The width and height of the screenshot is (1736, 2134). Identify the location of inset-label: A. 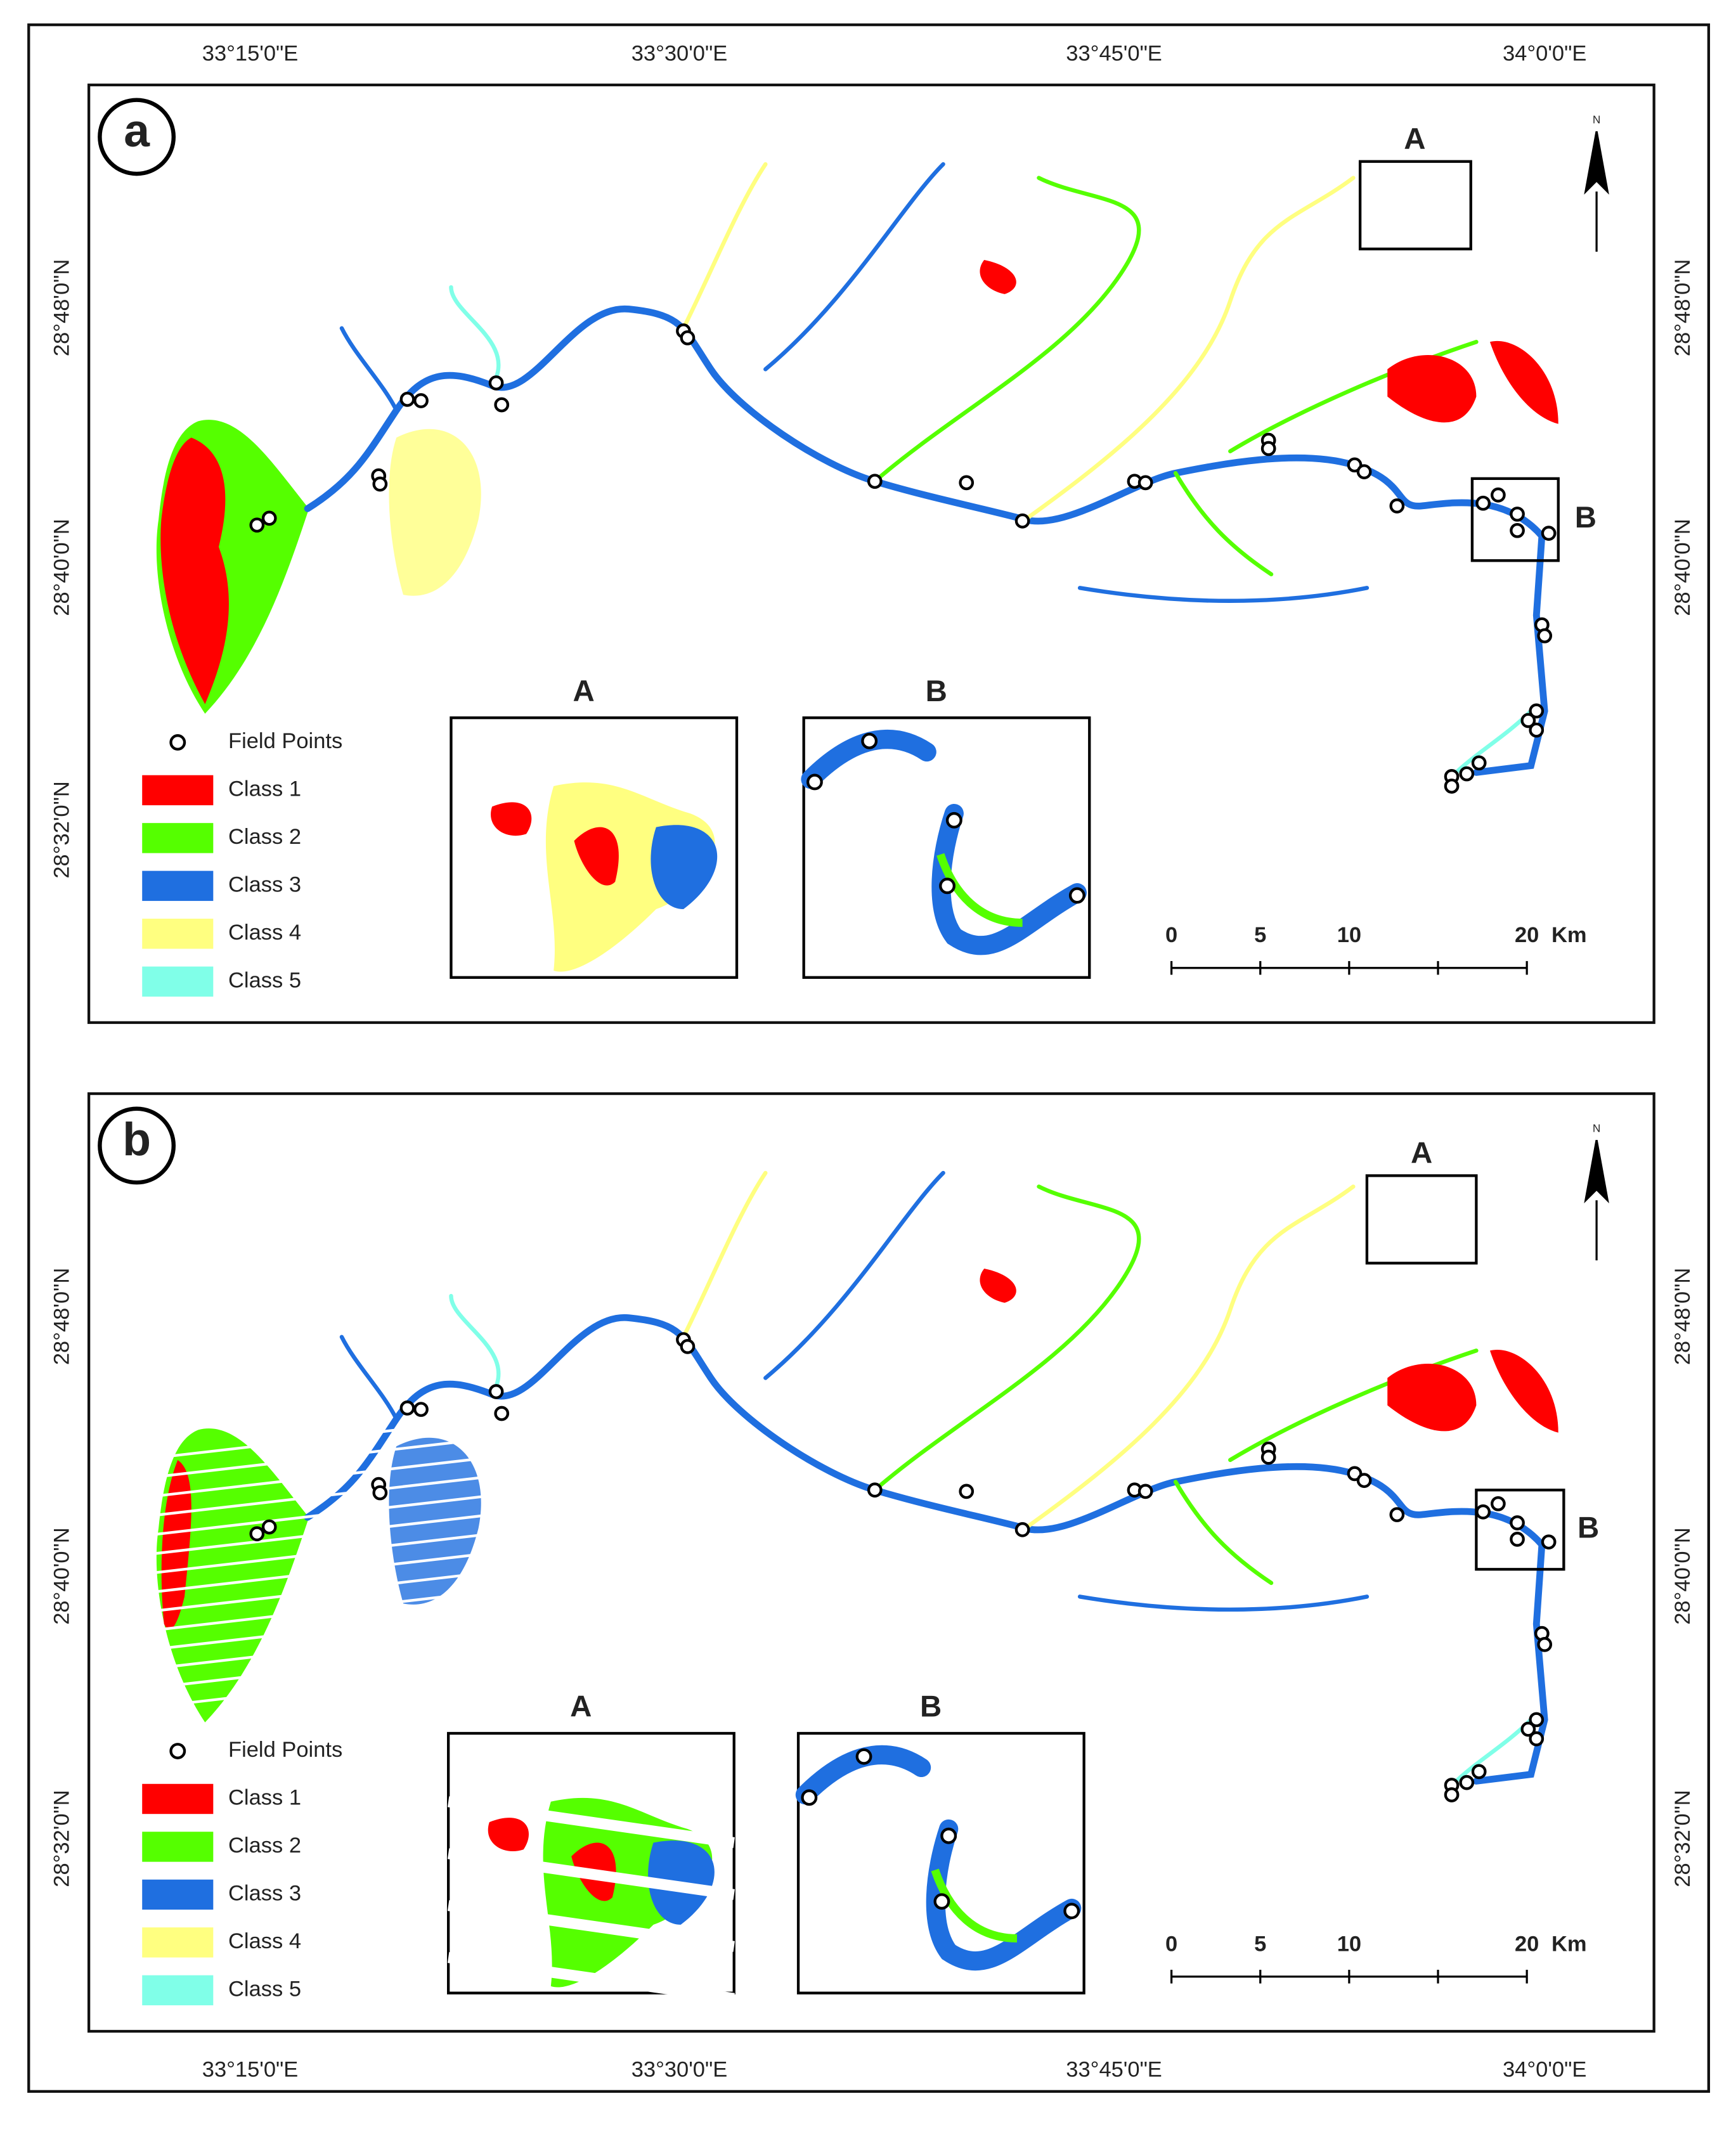
(581, 1707).